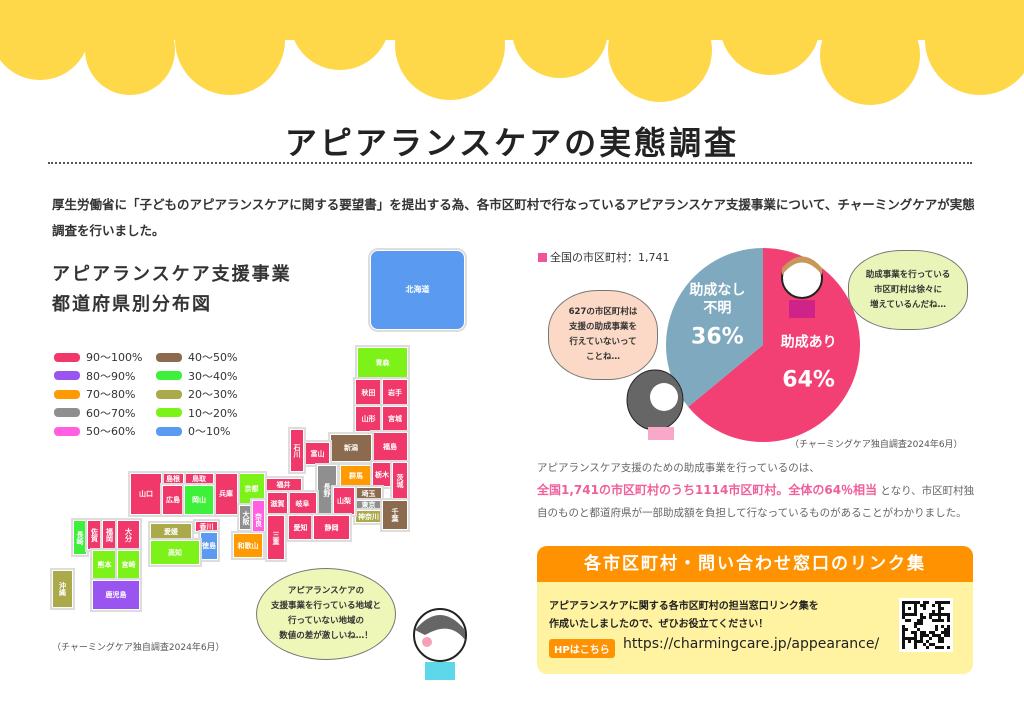 This screenshot has height=727, width=1024. I want to click on total-swatch, so click(542, 257).